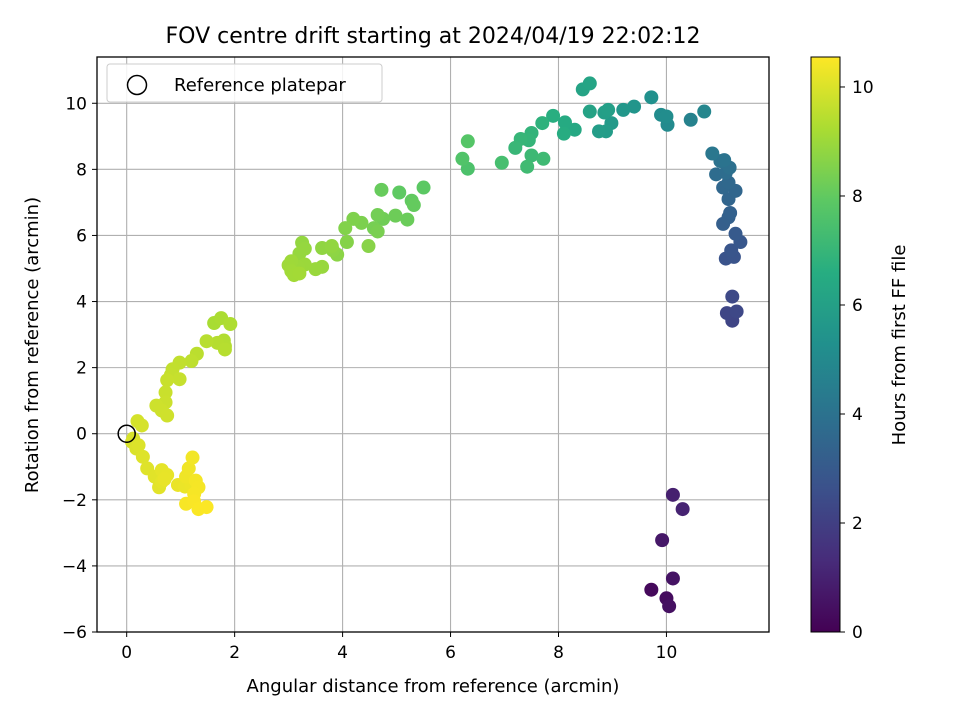 This screenshot has width=960, height=720. Describe the element at coordinates (126, 653) in the screenshot. I see `x-tick-label: 0` at that location.